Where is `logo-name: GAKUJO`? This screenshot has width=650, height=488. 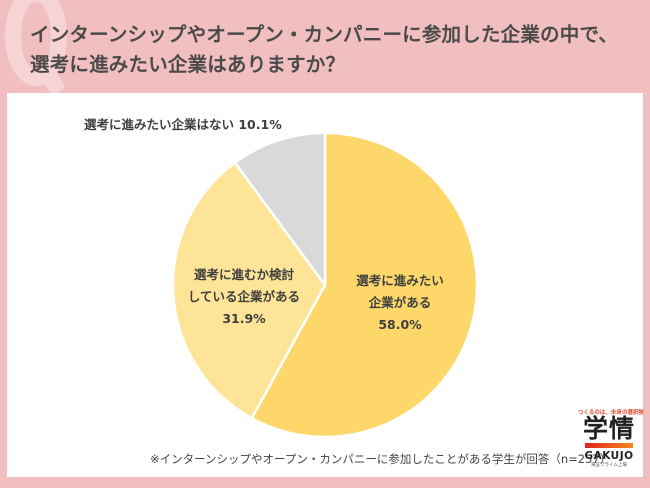 logo-name: GAKUJO is located at coordinates (609, 456).